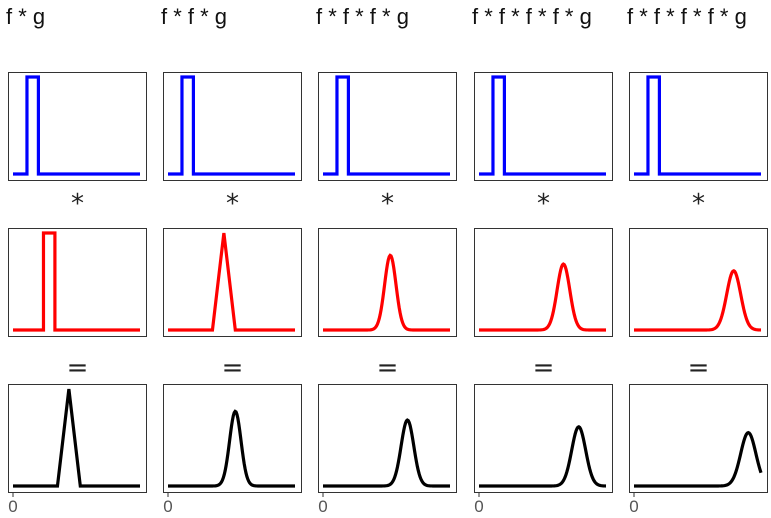 This screenshot has height=518, width=771. Describe the element at coordinates (386, 292) in the screenshot. I see `g-curve-col3` at that location.